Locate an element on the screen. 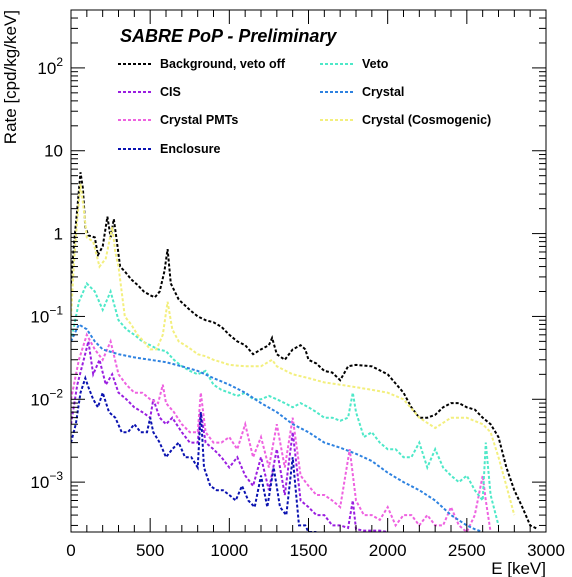 This screenshot has height=577, width=572. x-tick-label: 1000 is located at coordinates (229, 550).